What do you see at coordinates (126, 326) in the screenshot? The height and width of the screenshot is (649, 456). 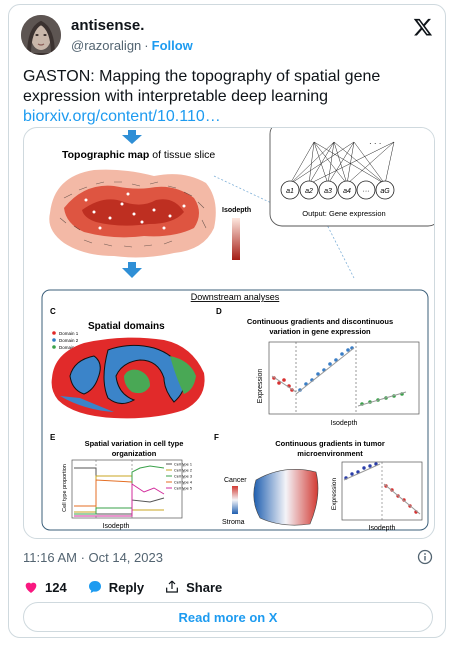 I see `svg-text: Spatial domains` at bounding box center [126, 326].